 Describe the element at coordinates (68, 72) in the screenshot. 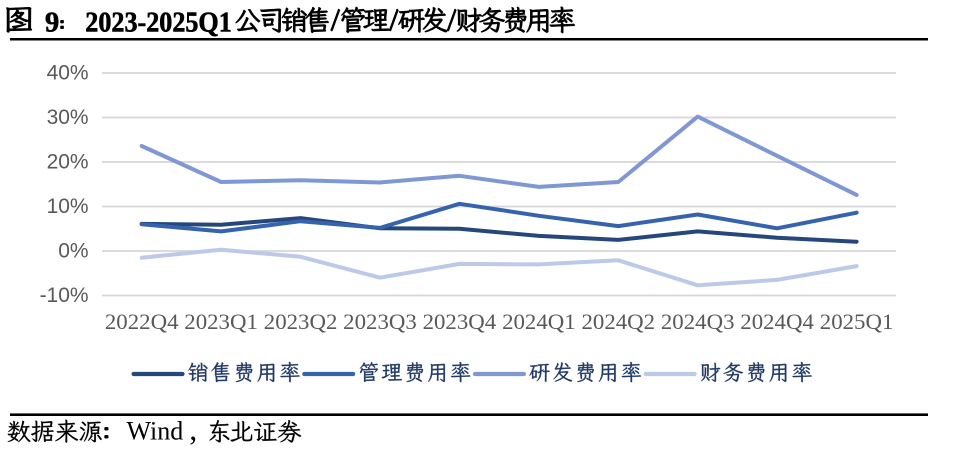

I see `svg-text: 40%` at that location.